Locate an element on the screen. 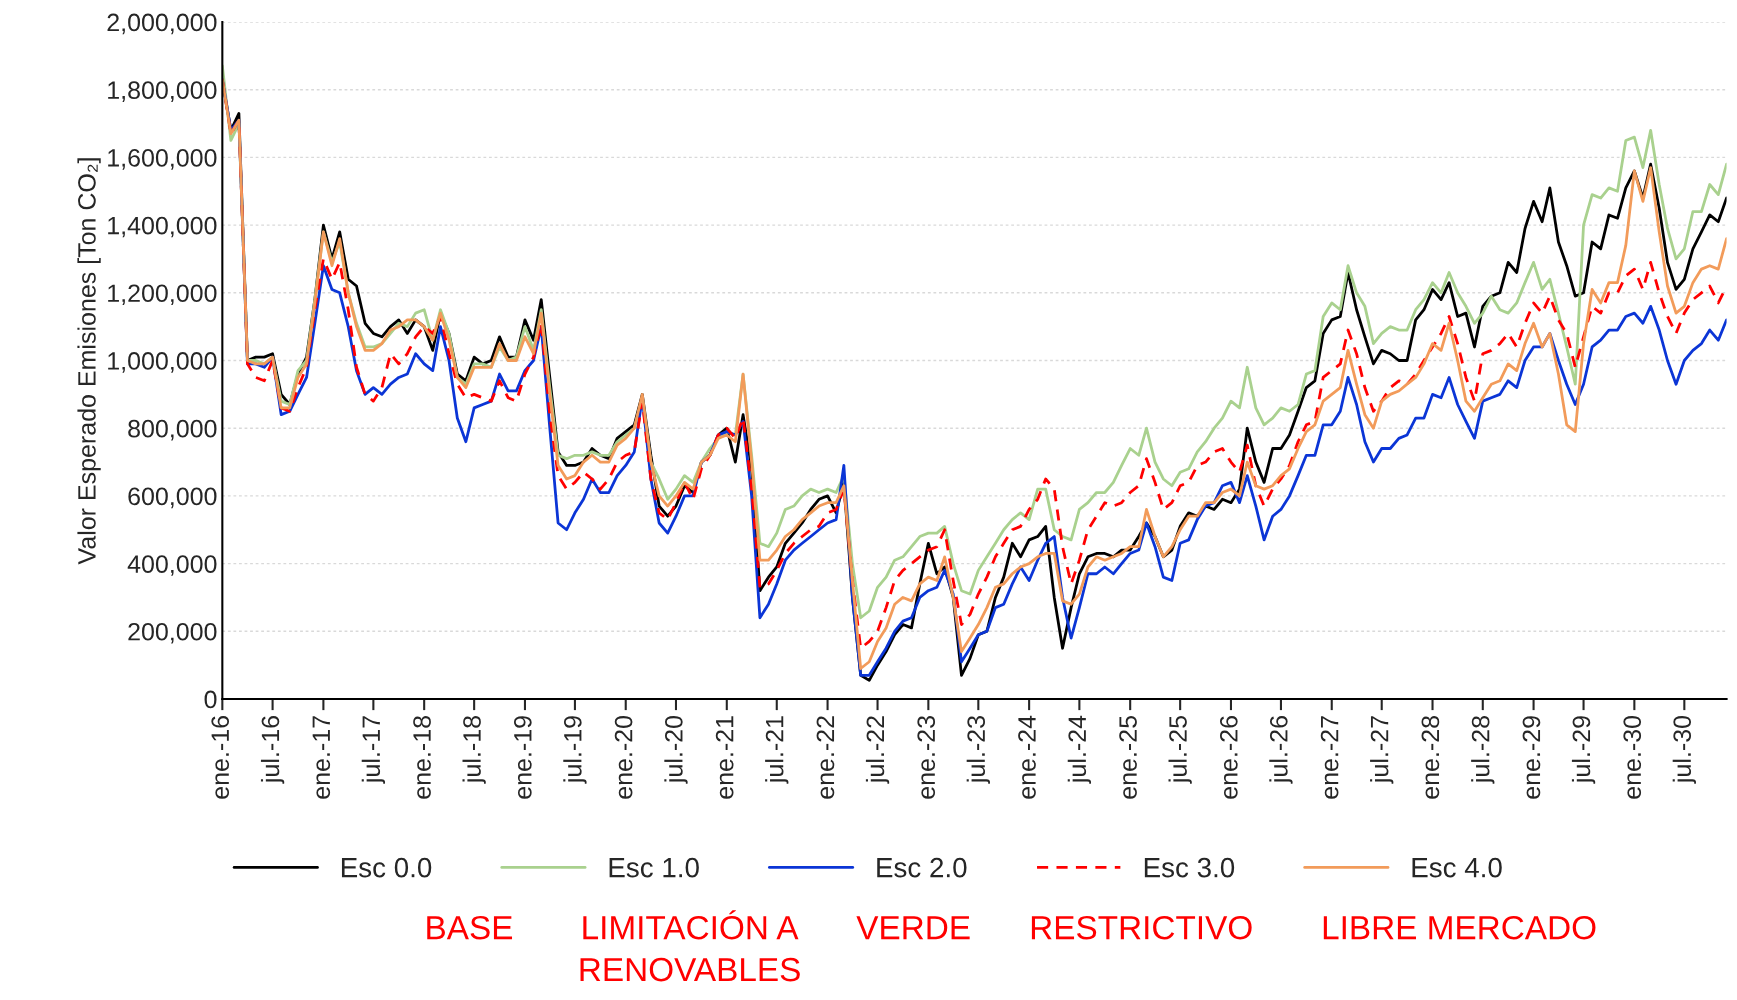  x-tick-label: jul.-26 is located at coordinates (1281, 750).